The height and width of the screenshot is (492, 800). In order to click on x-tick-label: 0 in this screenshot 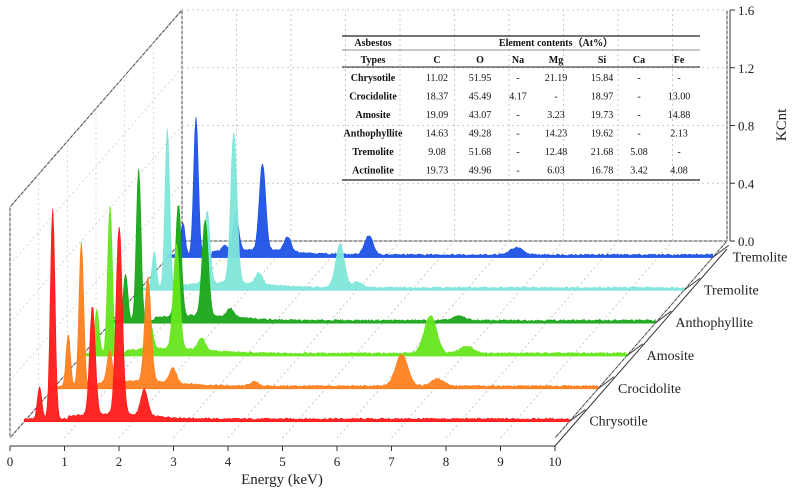, I will do `click(10, 461)`.